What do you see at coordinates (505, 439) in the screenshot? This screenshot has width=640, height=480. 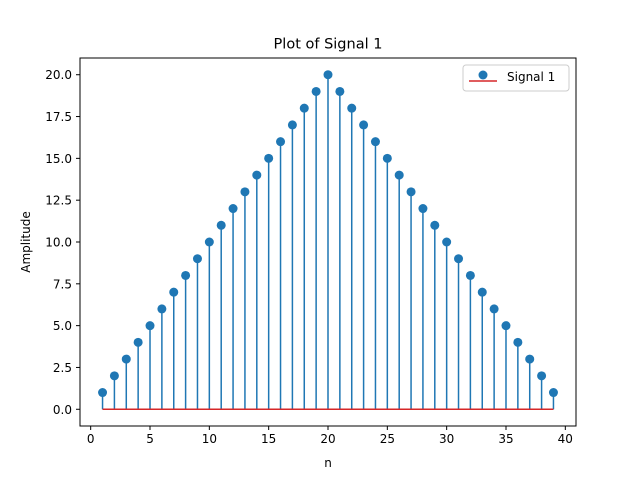 I see `x-tick-label: 35` at bounding box center [505, 439].